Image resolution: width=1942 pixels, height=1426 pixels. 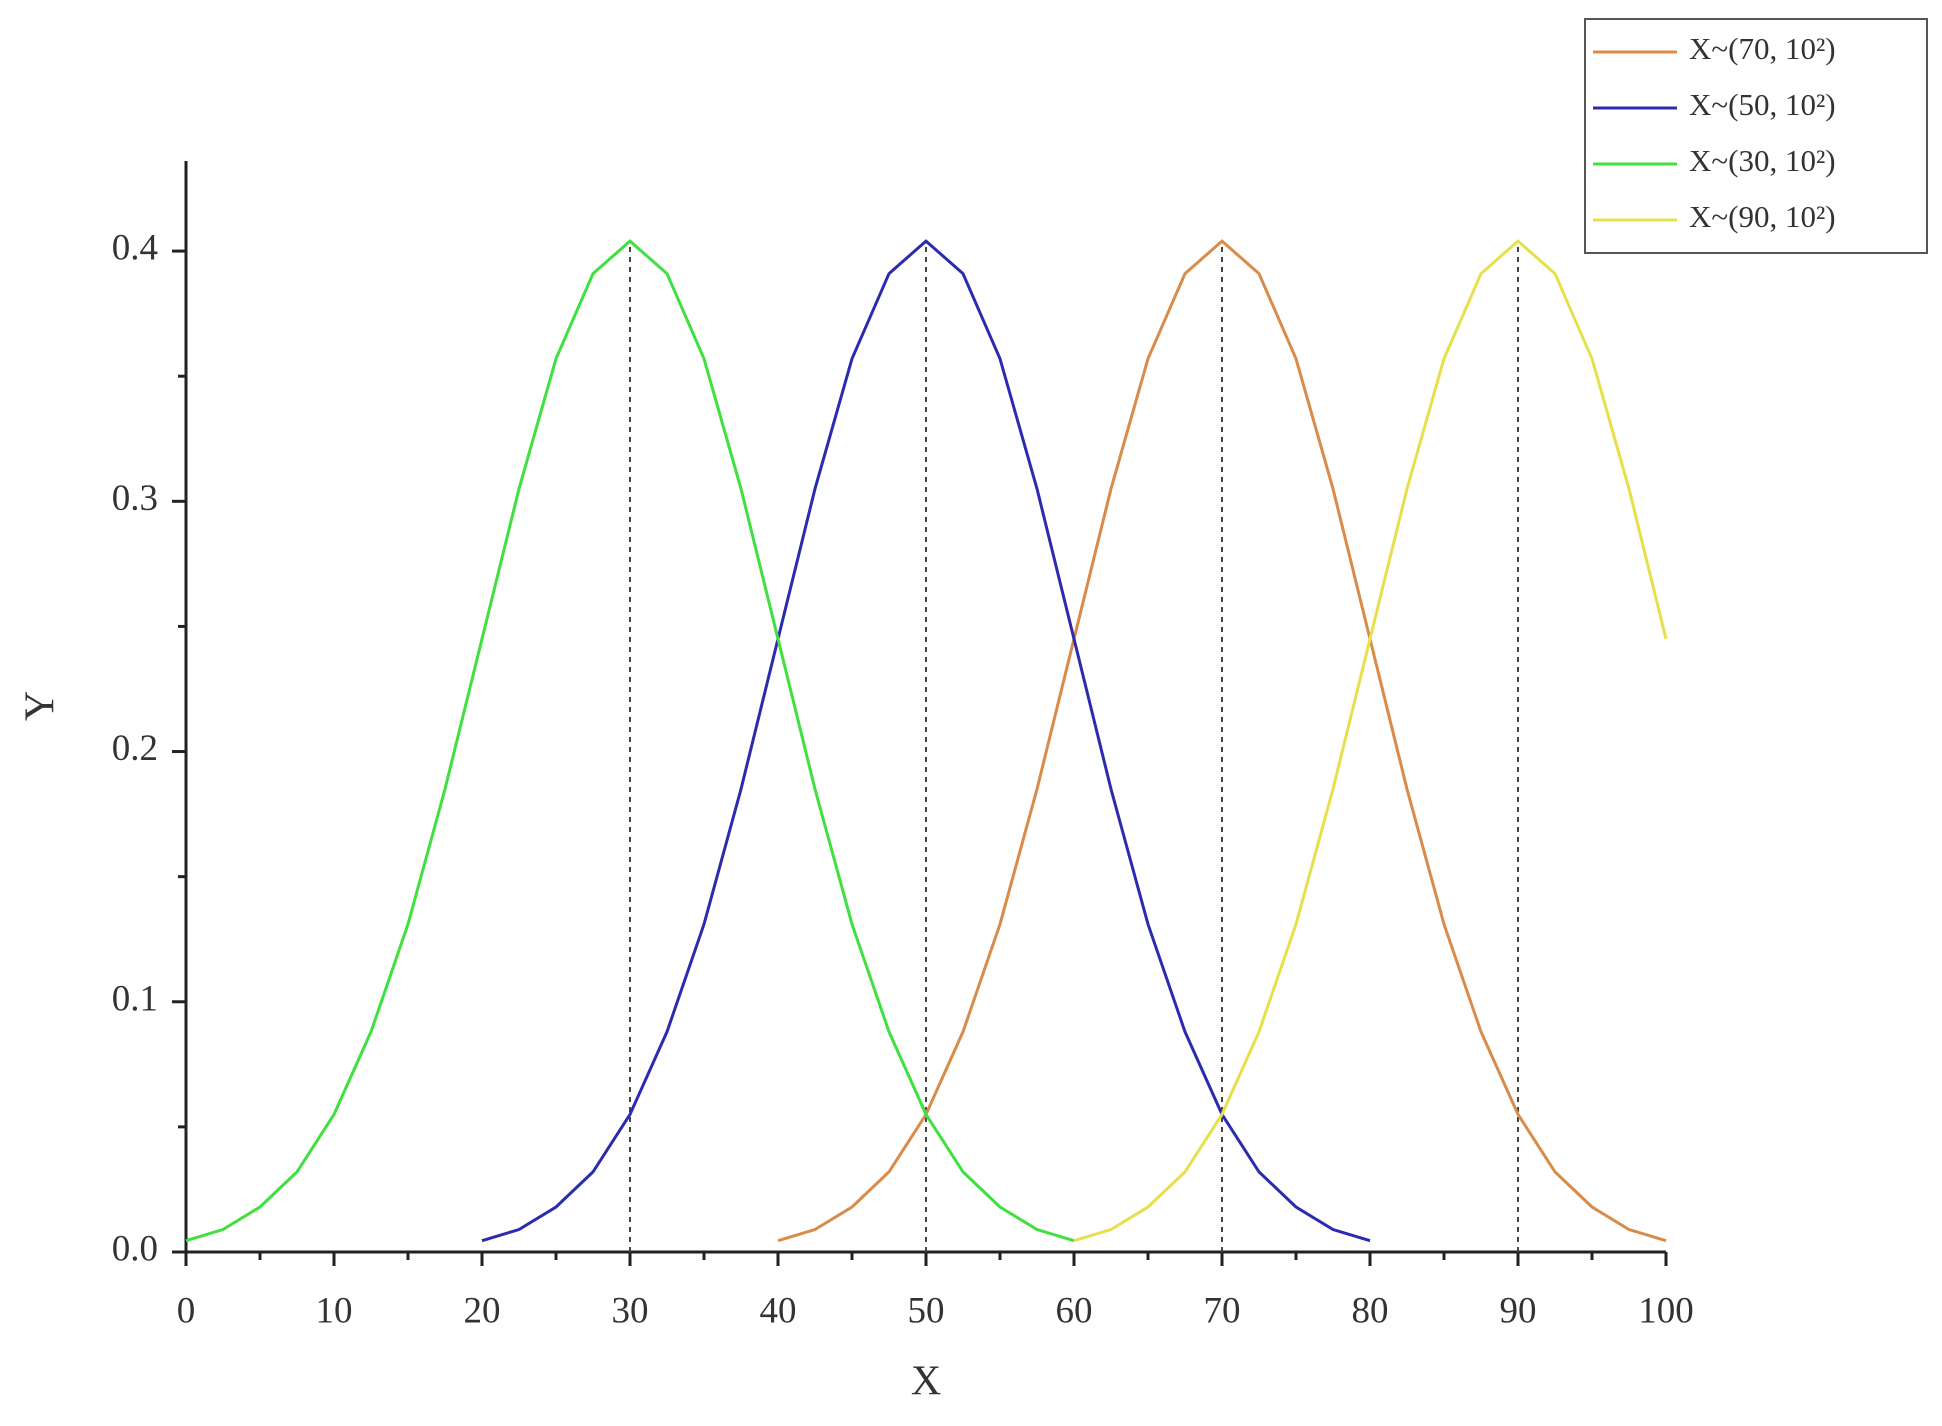 What do you see at coordinates (926, 1310) in the screenshot?
I see `x-tick-label: 50` at bounding box center [926, 1310].